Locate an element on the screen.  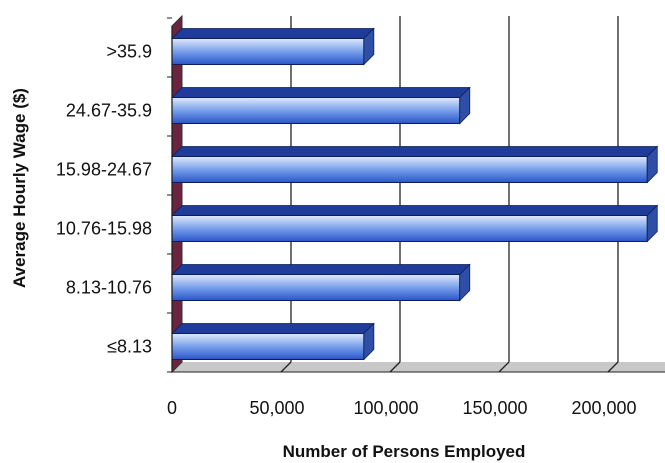
y-tick-label: 10.76-15.98 is located at coordinates (104, 229).